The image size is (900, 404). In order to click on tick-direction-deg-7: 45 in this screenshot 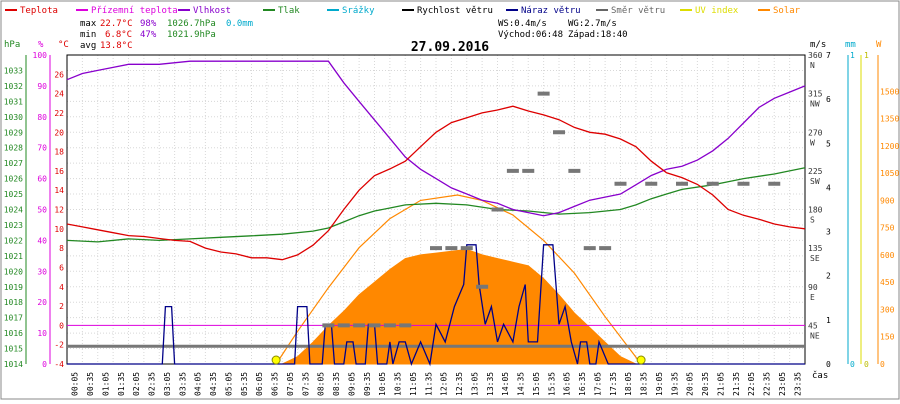, I will do `click(813, 325)`.